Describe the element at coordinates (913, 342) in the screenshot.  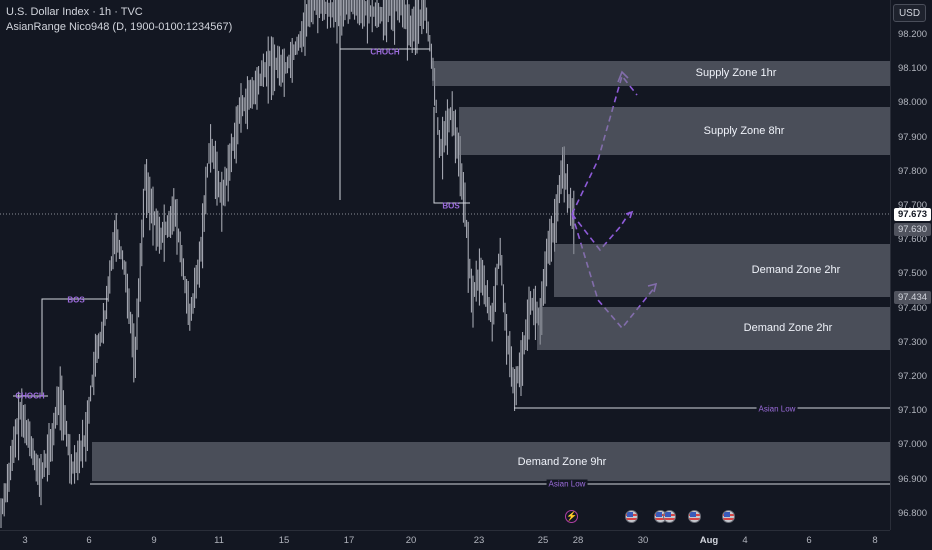
I see `price-label: 97.300` at that location.